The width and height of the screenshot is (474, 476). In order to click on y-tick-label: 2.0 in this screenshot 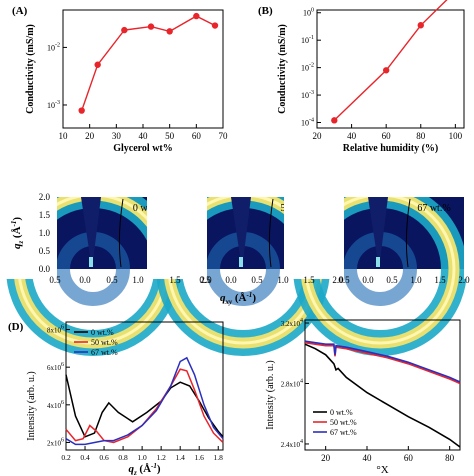, I will do `click(45, 197)`.